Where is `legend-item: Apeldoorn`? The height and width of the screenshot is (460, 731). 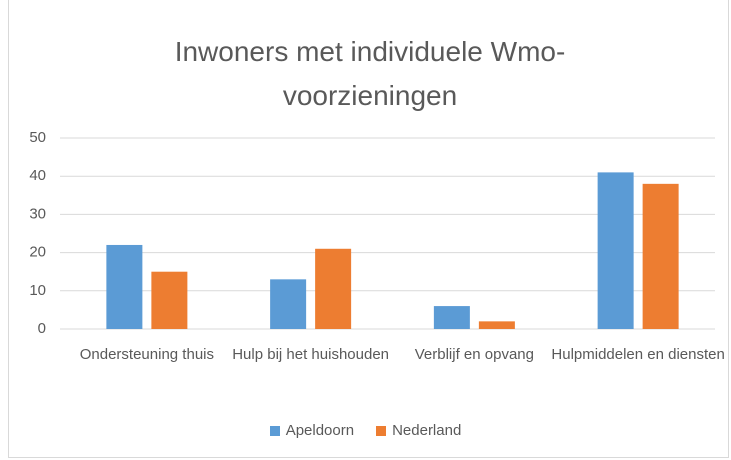 legend-item: Apeldoorn is located at coordinates (312, 430).